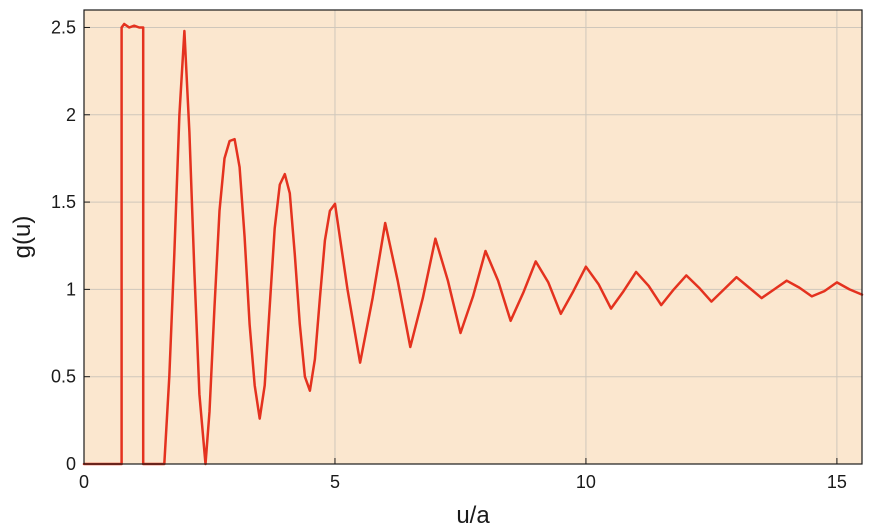  What do you see at coordinates (63, 202) in the screenshot?
I see `y-tick-label: 1.5` at bounding box center [63, 202].